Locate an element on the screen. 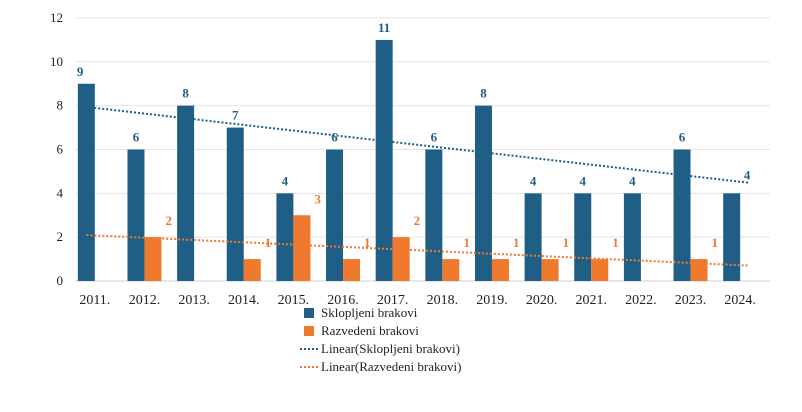  data-label-sklopljeni: 7 is located at coordinates (235, 115).